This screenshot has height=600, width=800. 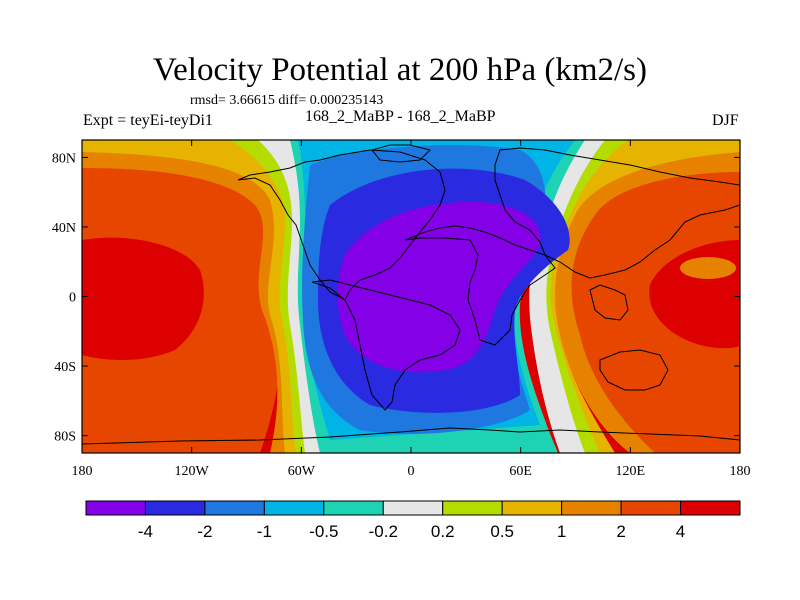 What do you see at coordinates (65, 437) in the screenshot?
I see `y-tick-label: 80S` at bounding box center [65, 437].